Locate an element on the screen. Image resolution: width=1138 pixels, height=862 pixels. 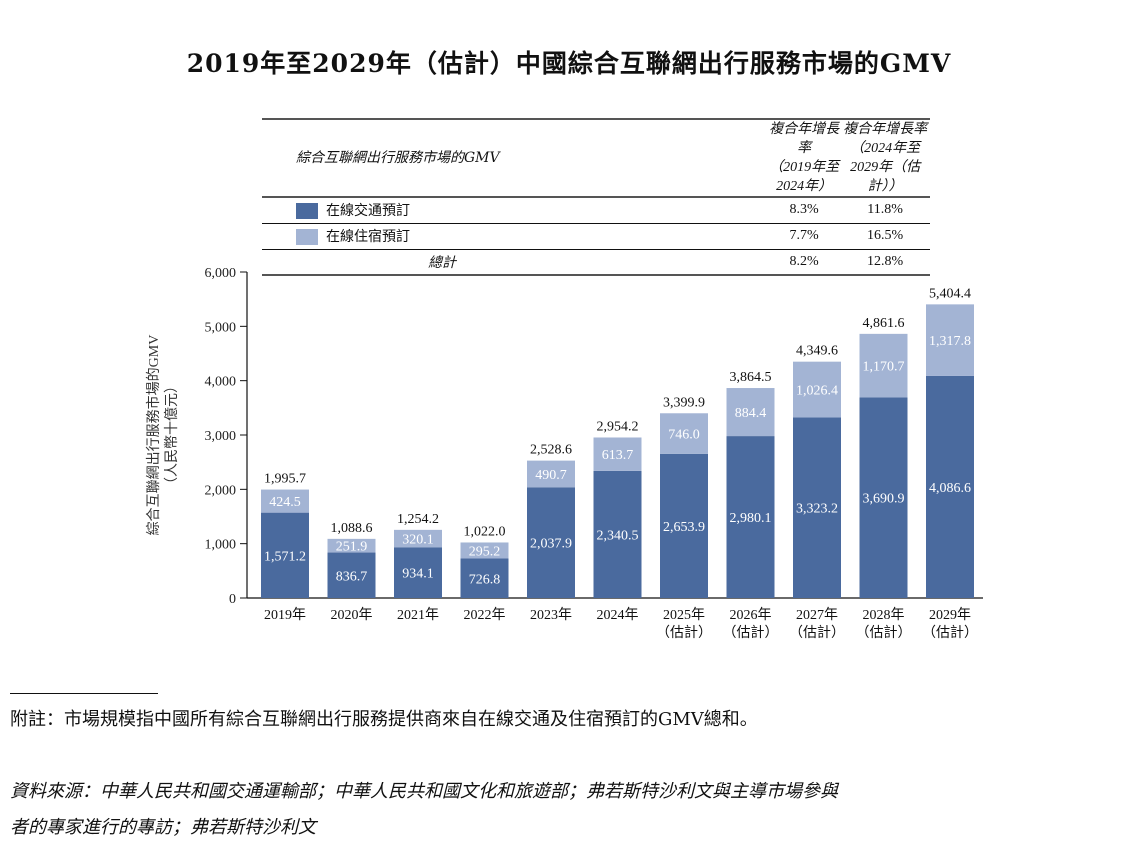
bar-total-label: 4,349.6 is located at coordinates (817, 351).